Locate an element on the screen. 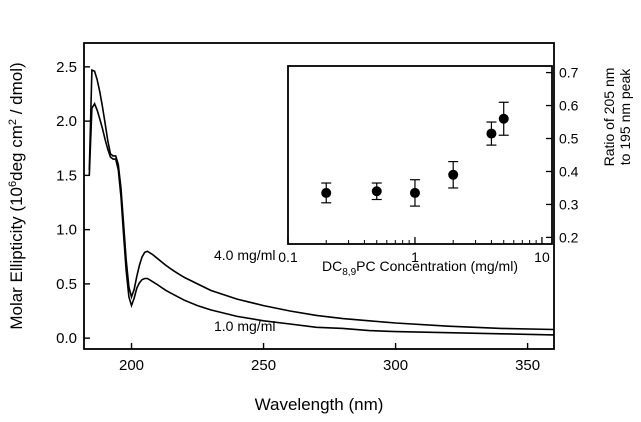 The image size is (641, 422). inset-y-tick-label: 0.2 is located at coordinates (569, 237).